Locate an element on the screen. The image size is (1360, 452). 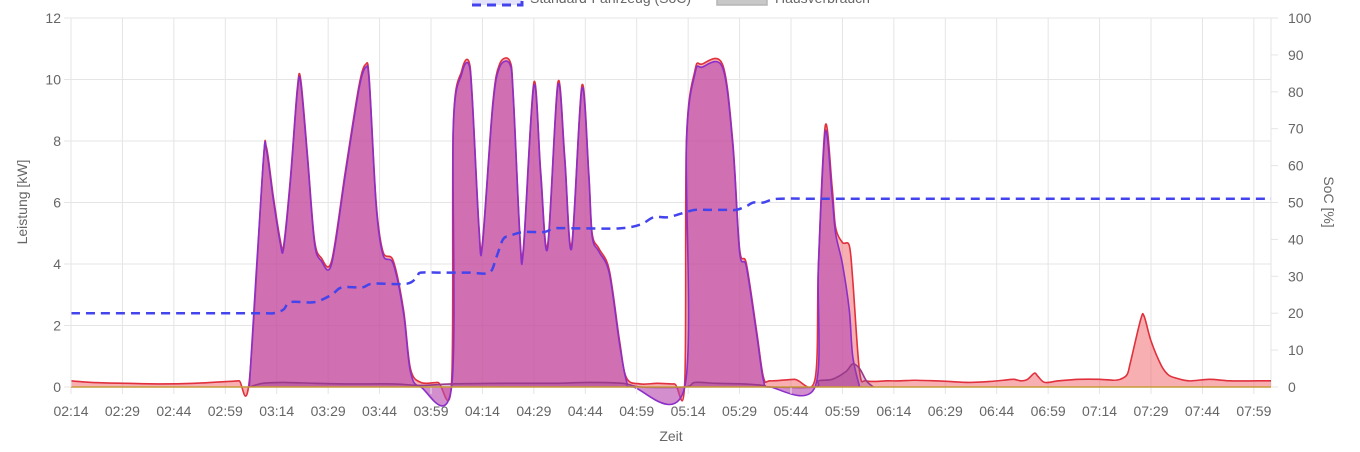
x-tick: 04:29 is located at coordinates (533, 411).